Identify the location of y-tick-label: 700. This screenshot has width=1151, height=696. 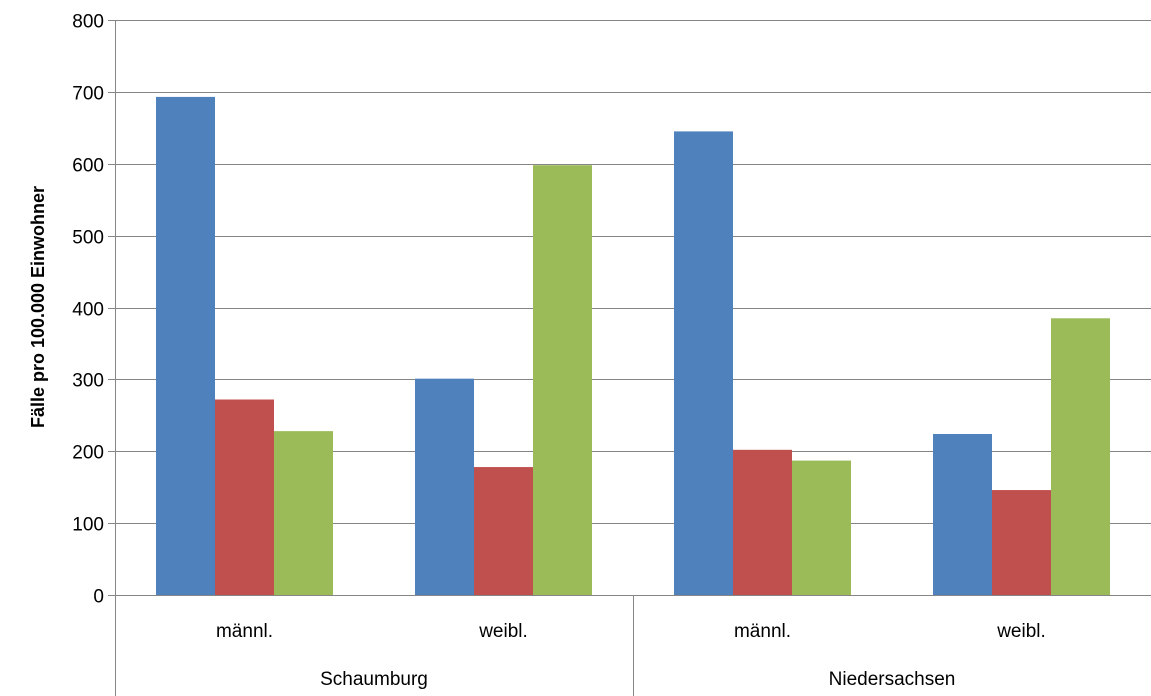
(88, 94).